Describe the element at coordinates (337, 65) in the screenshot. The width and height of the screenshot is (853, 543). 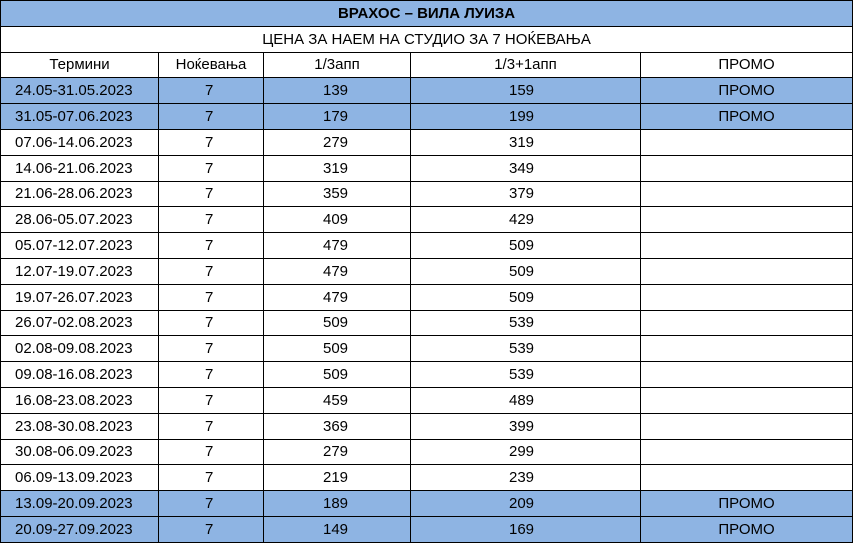
I see `header-apt-1-3: 1/3апп` at that location.